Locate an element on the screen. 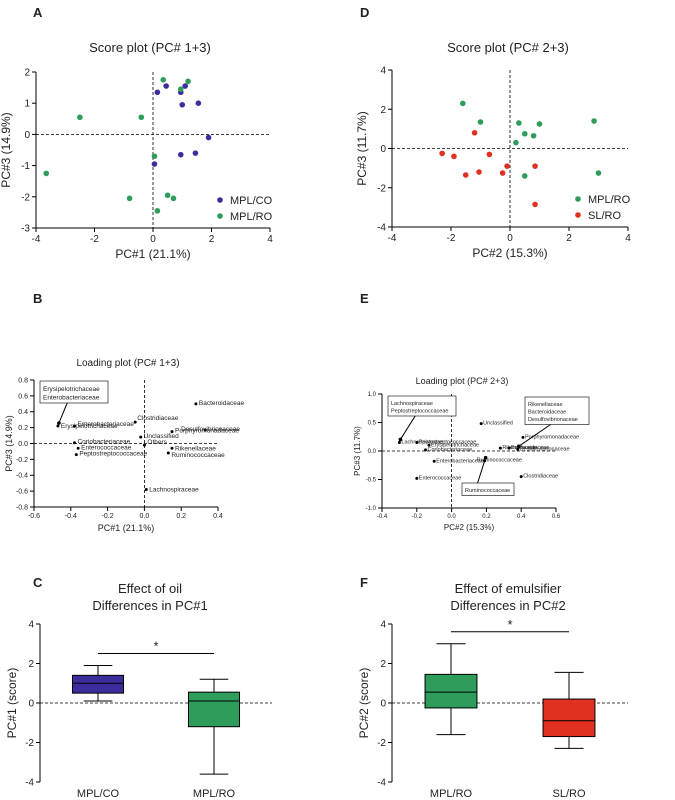  panel-f-title-line1: Effect of emulsifier is located at coordinates (508, 588).